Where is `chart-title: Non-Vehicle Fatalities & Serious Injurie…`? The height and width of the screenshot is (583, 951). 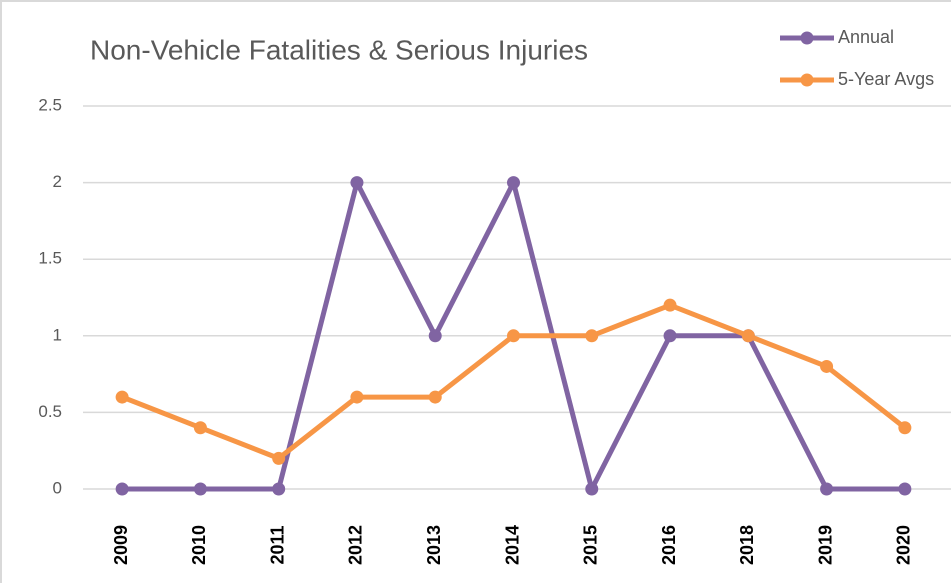 chart-title: Non-Vehicle Fatalities & Serious Injurie… is located at coordinates (339, 49).